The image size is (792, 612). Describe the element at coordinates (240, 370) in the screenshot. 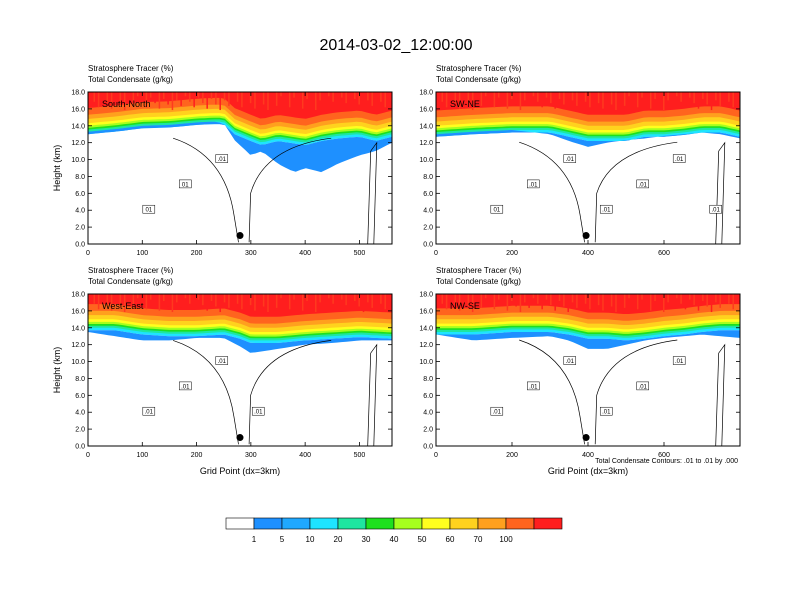

I see `plot-area: .01 .01 .01 .01 West-East` at that location.